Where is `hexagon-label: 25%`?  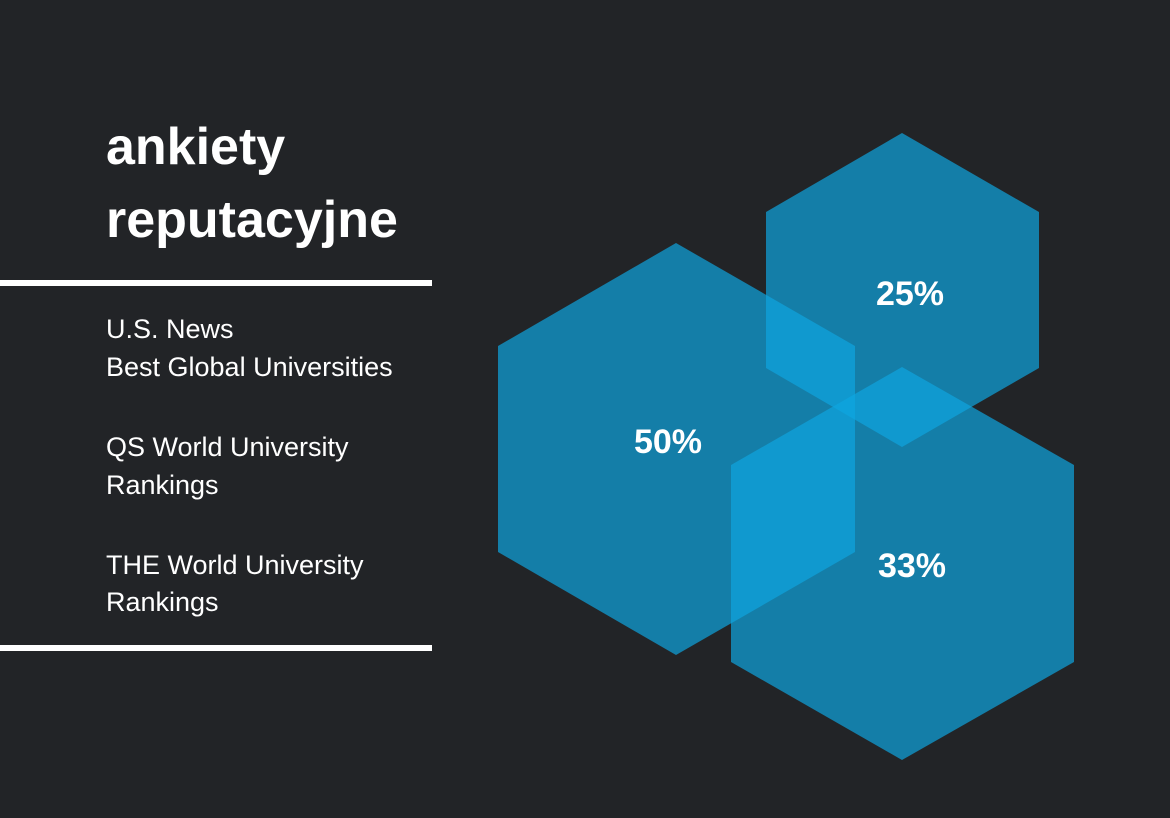 hexagon-label: 25% is located at coordinates (910, 294).